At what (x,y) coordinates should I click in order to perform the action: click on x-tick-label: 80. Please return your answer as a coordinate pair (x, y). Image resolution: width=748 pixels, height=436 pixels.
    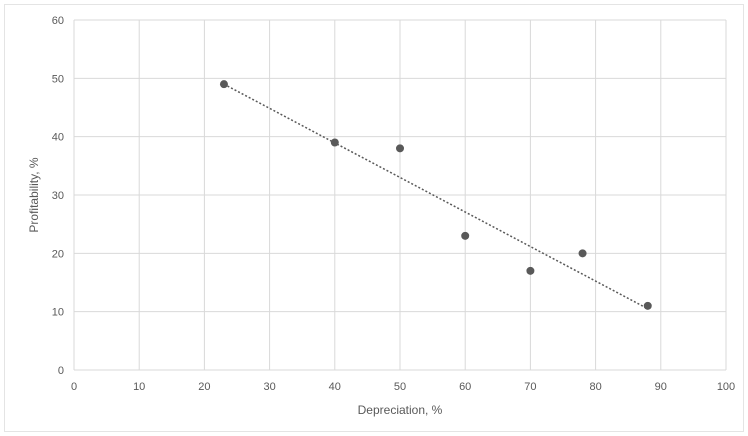
    Looking at the image, I should click on (595, 387).